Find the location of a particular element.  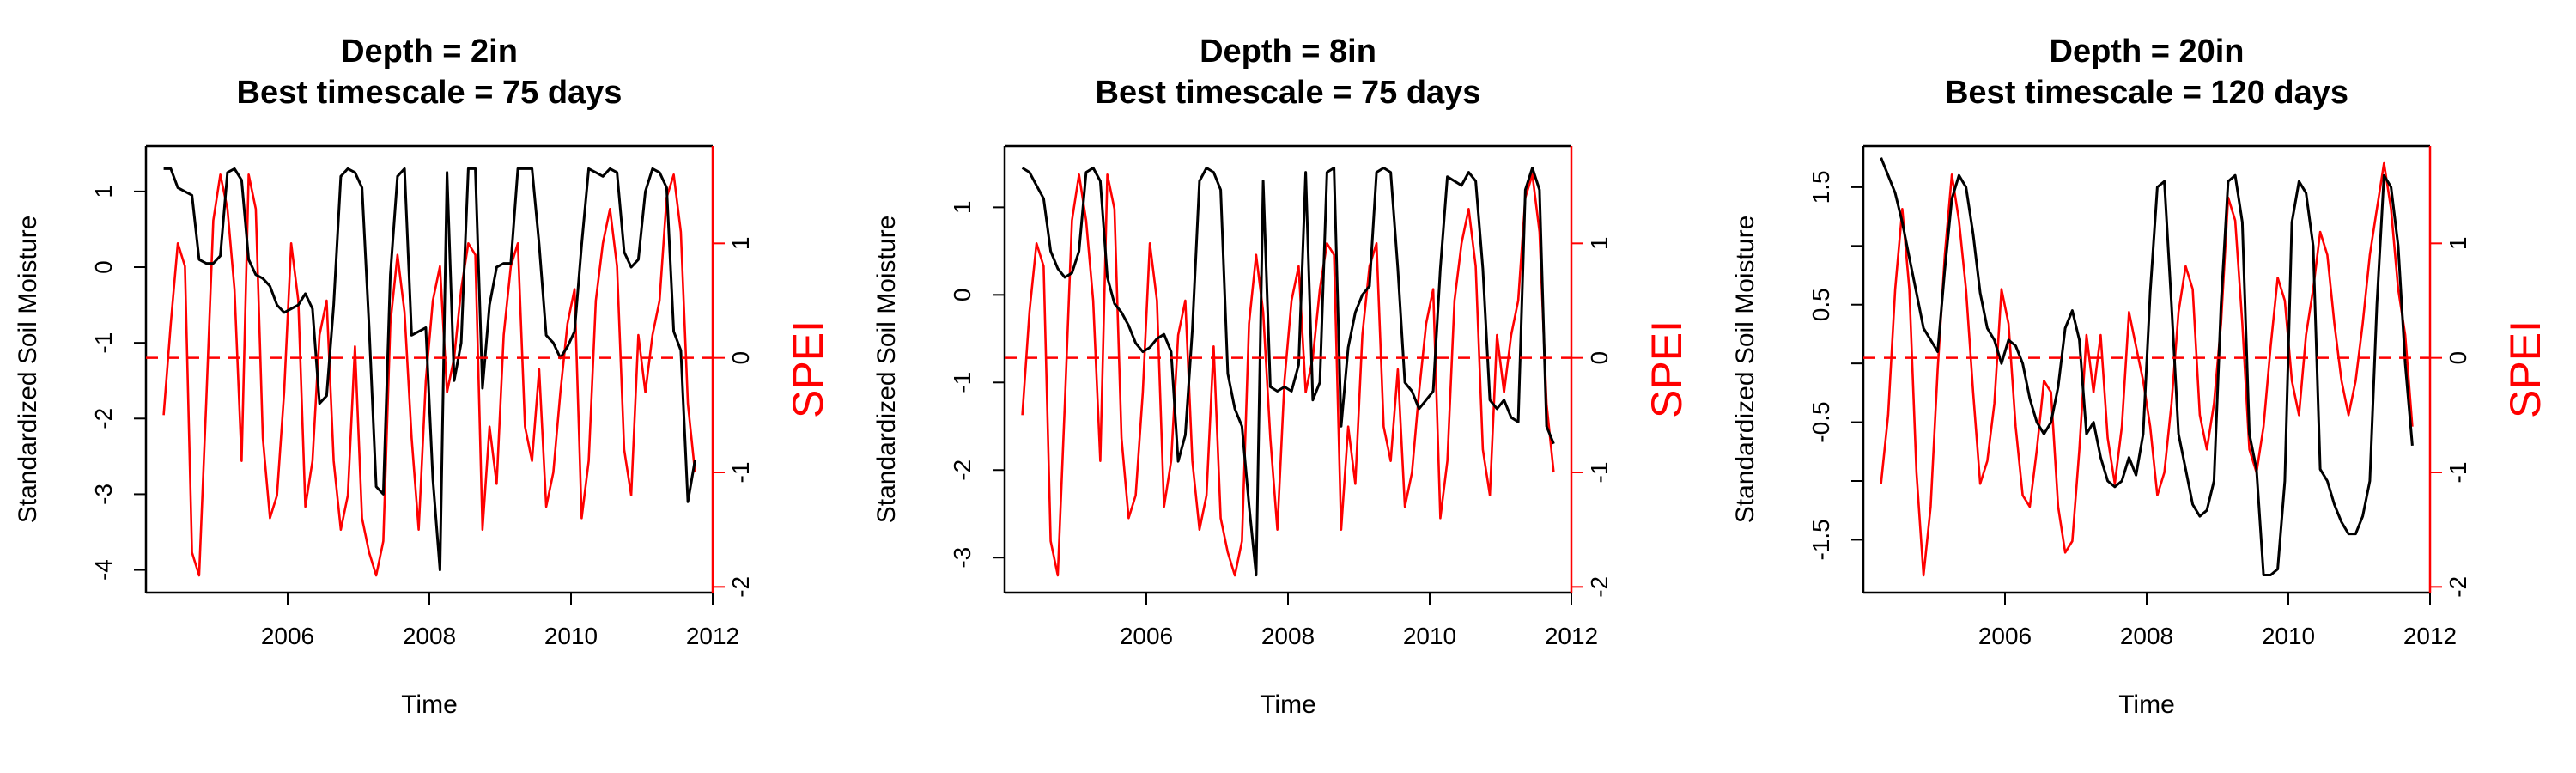

chart-title-line2: Best timescale = 120 days is located at coordinates (2146, 93).